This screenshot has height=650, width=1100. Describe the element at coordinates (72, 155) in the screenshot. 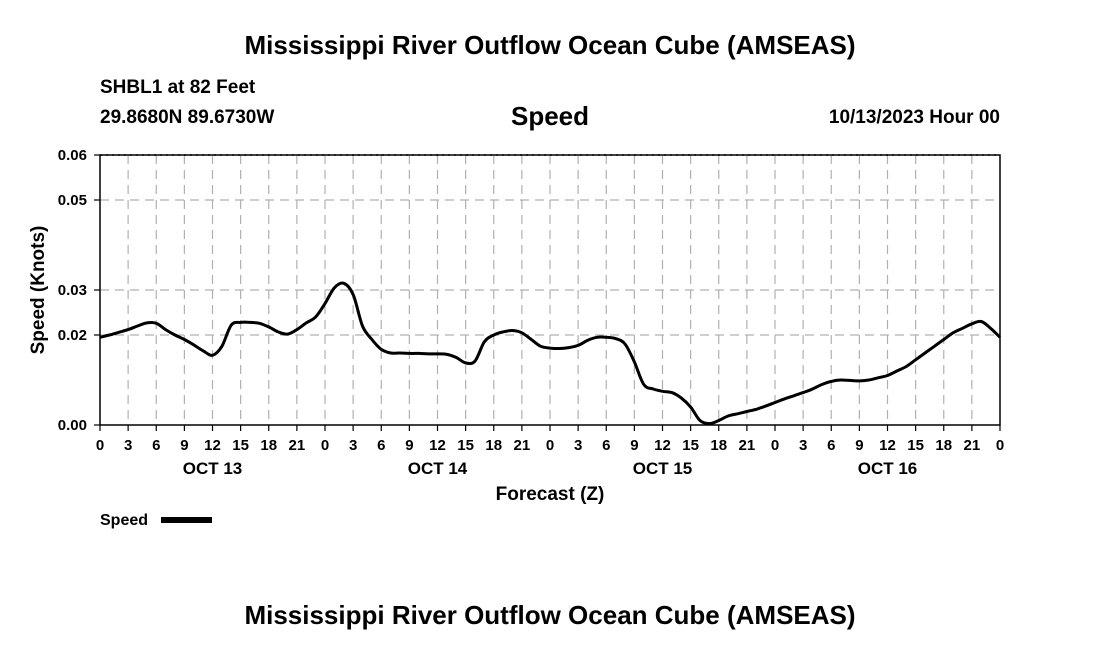

I see `y-tick-label: 0.06` at that location.